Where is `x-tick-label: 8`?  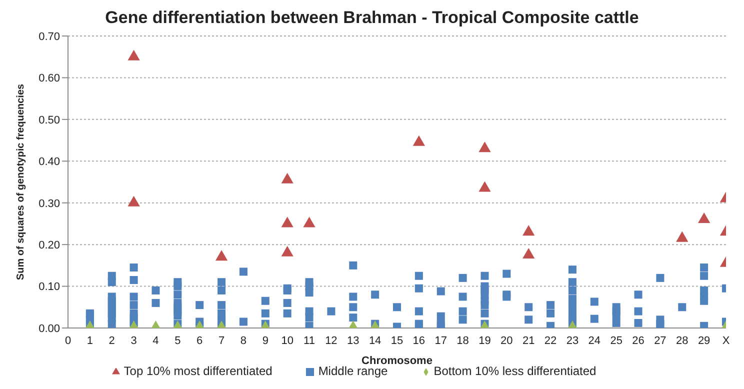
x-tick-label: 8 is located at coordinates (243, 340).